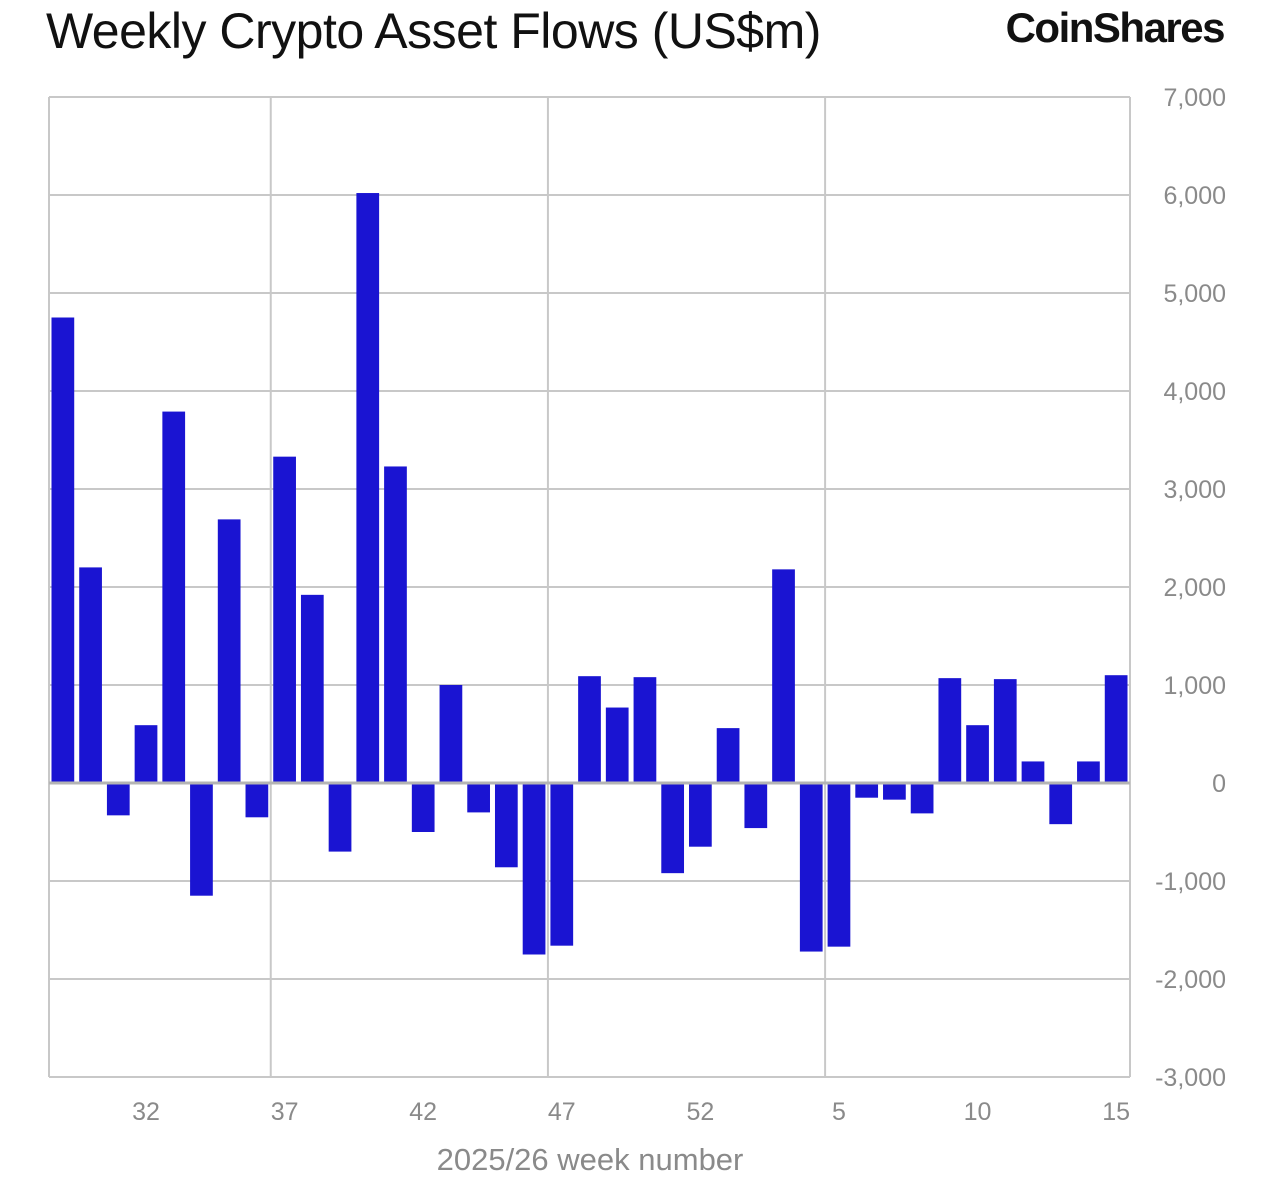  I want to click on coinshares-logo: CoinShares, so click(1115, 27).